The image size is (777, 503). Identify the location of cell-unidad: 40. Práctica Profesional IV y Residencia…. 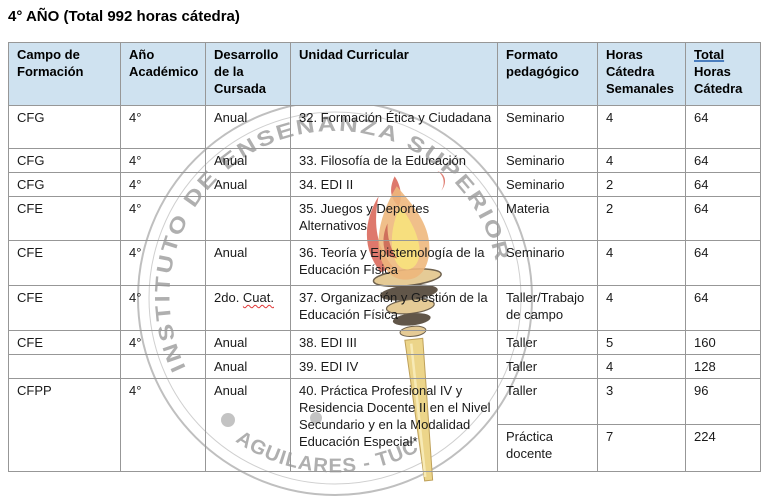
(394, 425).